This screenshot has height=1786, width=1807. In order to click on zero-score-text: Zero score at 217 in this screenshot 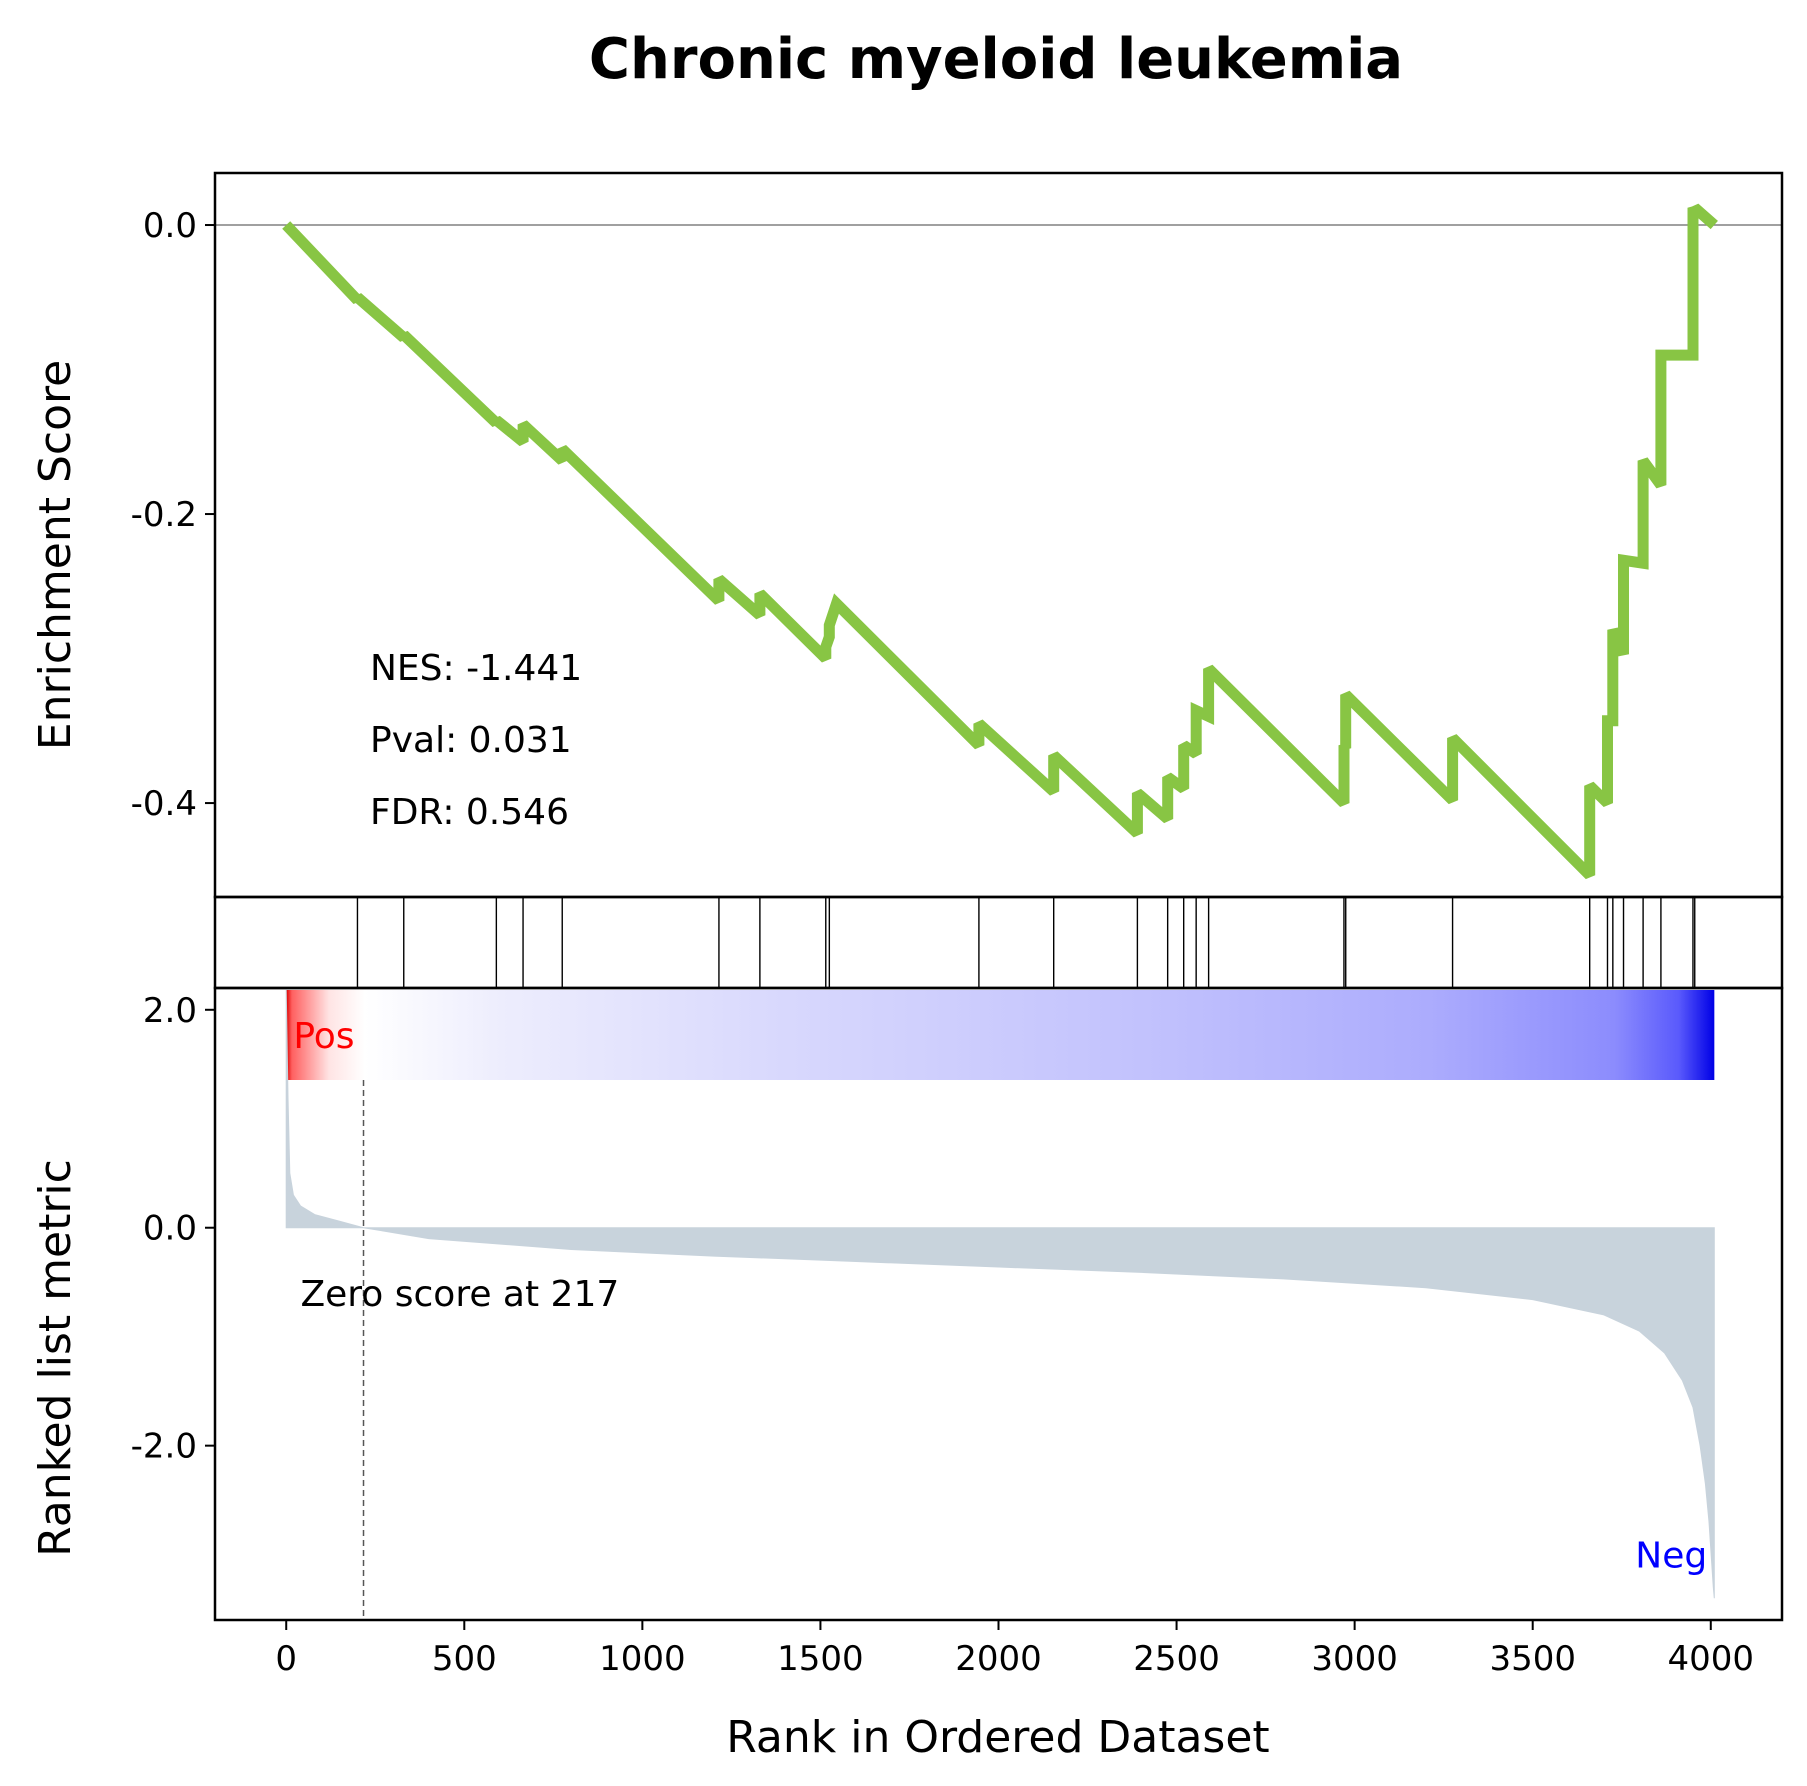, I will do `click(459, 1294)`.